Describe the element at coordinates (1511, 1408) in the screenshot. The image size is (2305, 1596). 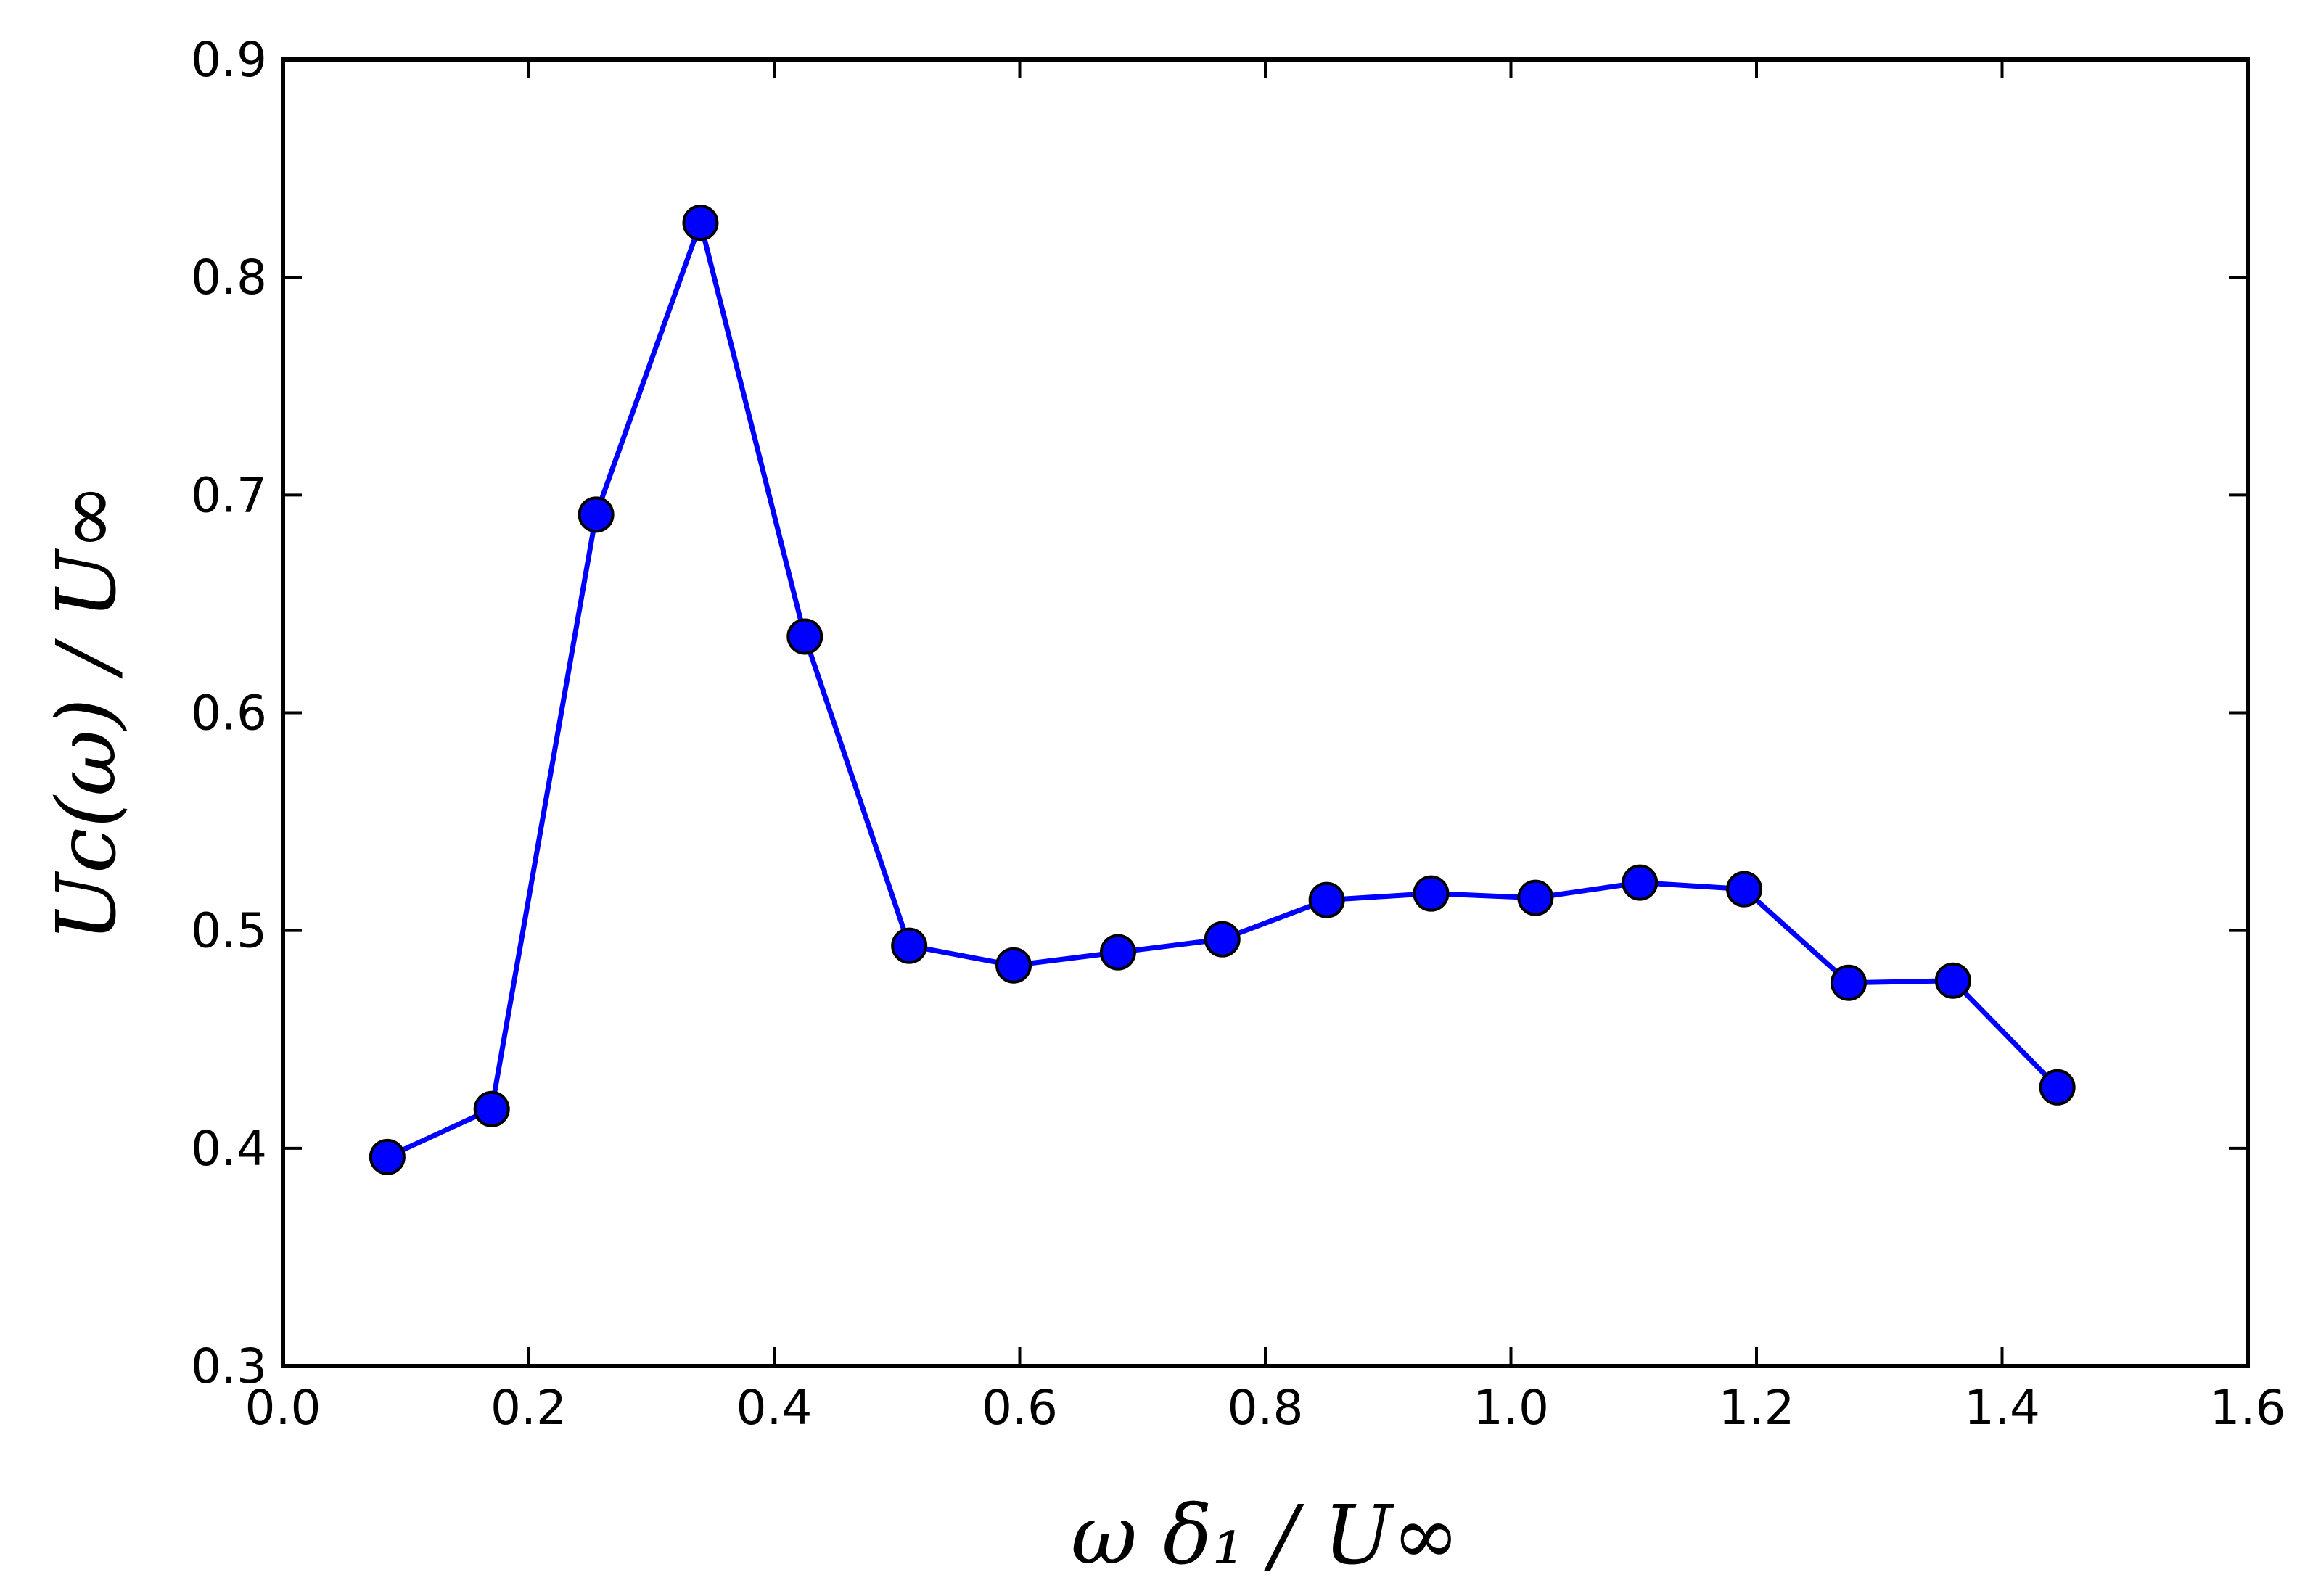
I see `x-tick-label: 1.0` at that location.